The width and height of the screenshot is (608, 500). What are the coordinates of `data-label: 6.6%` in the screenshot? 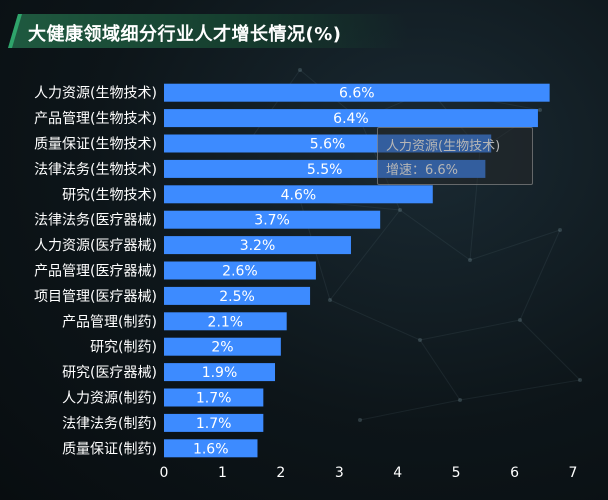 It's located at (357, 94).